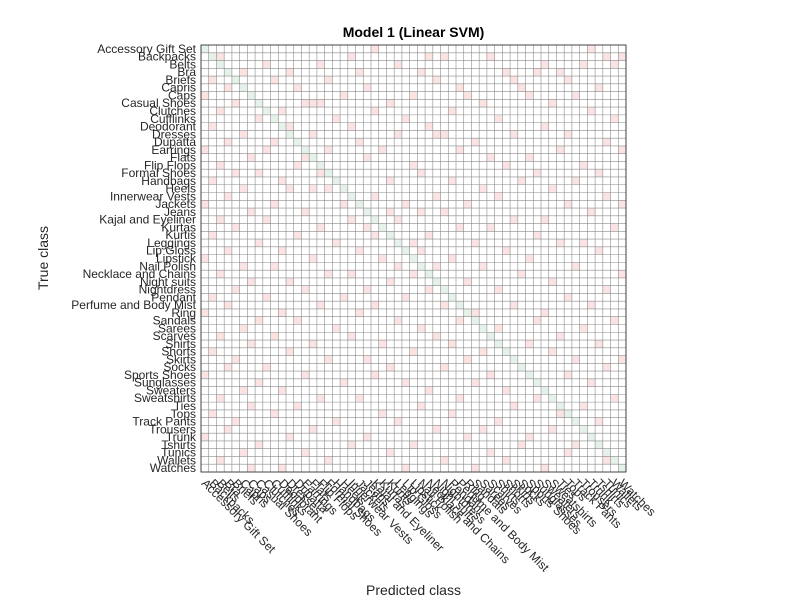  Describe the element at coordinates (167, 266) in the screenshot. I see `y-tick-label: Nail Polish` at that location.